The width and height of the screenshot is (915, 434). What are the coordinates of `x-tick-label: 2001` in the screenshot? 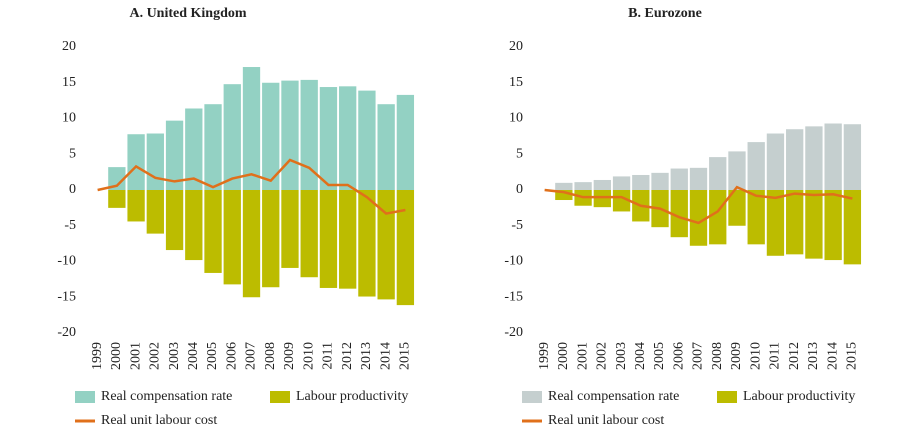 It's located at (135, 356).